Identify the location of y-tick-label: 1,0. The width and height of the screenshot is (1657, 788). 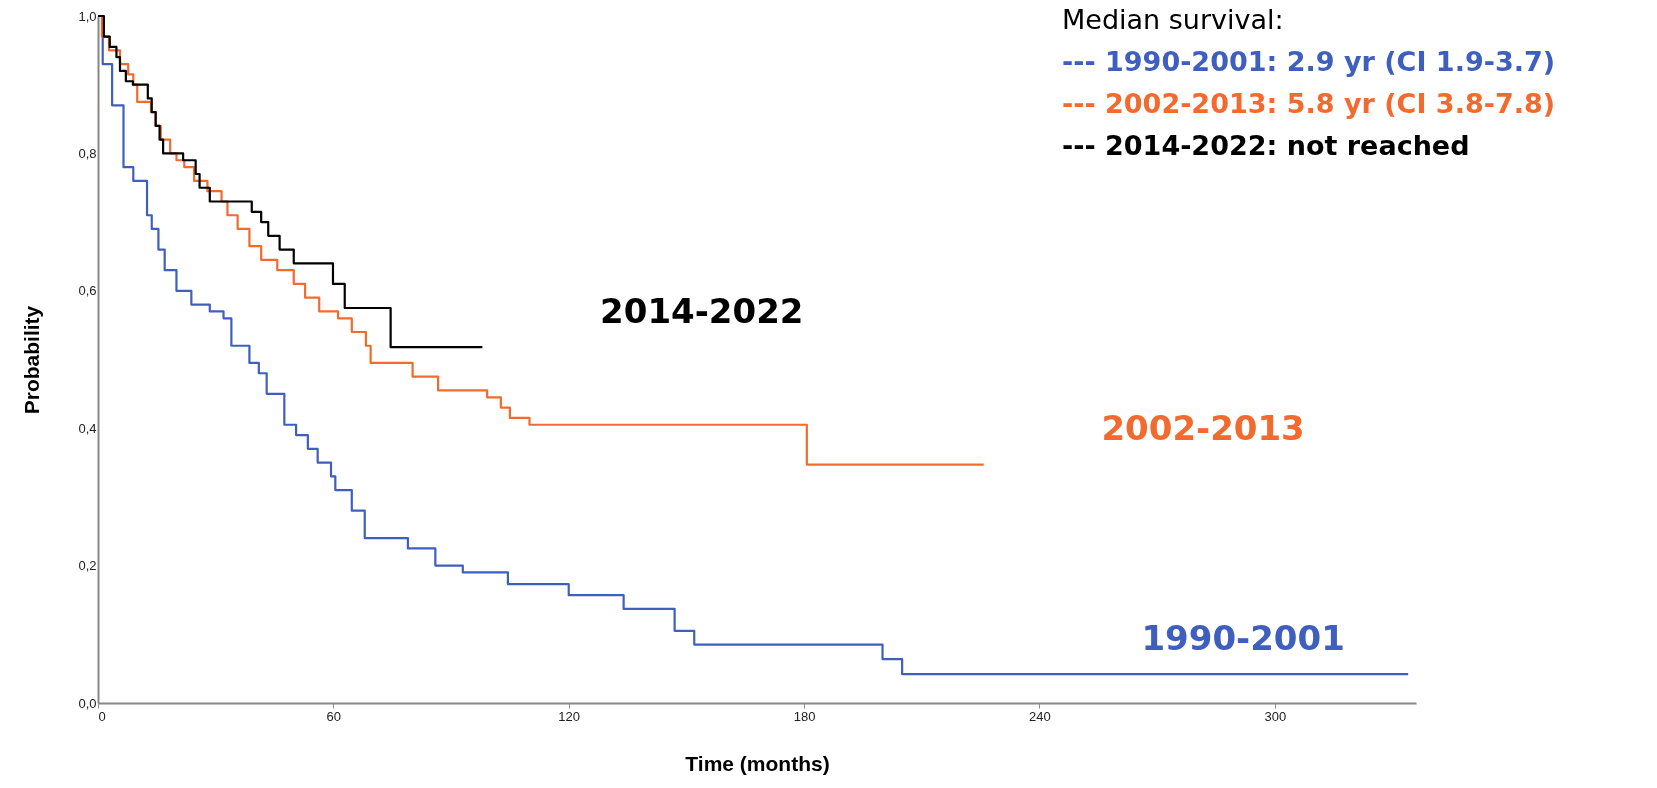
(87, 16).